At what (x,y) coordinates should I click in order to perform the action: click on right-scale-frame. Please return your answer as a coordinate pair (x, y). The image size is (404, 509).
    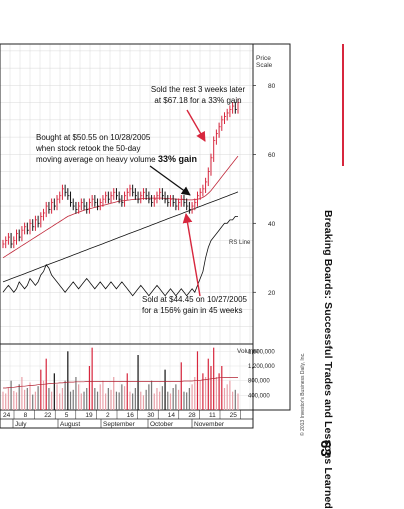
    Looking at the image, I should click on (271, 227).